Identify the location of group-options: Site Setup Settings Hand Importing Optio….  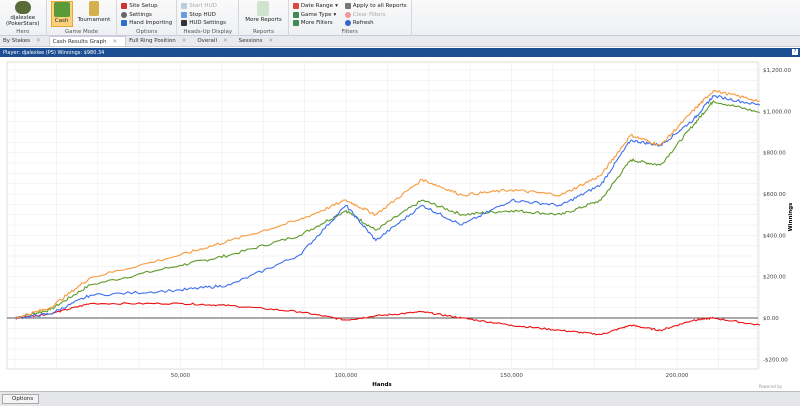
(147, 18).